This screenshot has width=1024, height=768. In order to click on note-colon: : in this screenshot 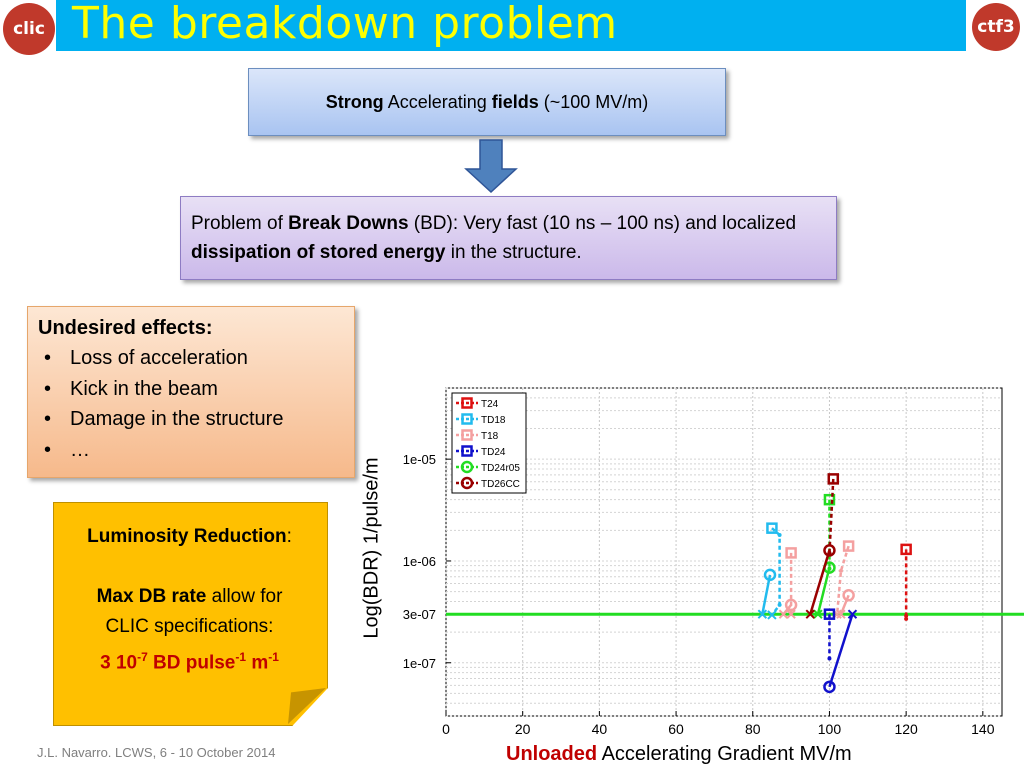, I will do `click(289, 536)`.